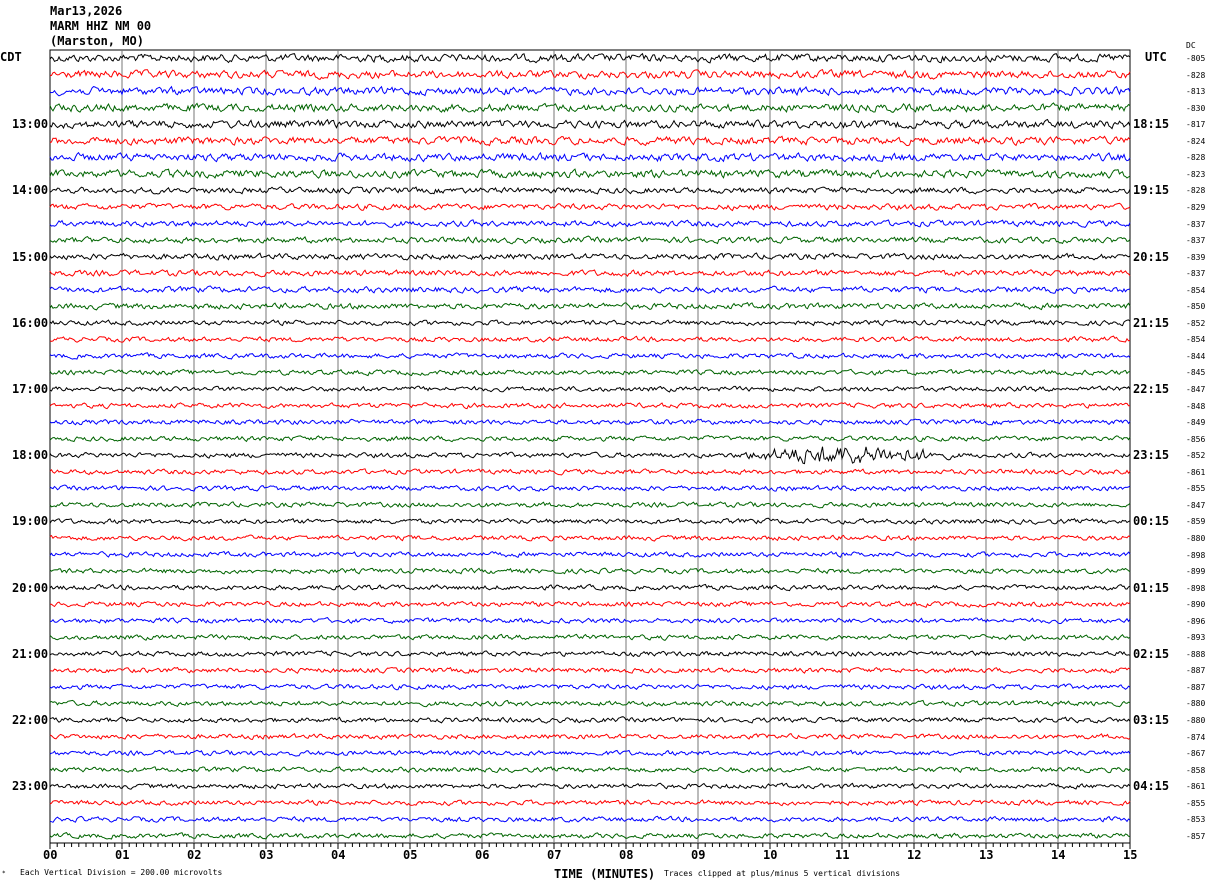 This screenshot has height=886, width=1210. I want to click on cdt-hour-label: 16:00, so click(30, 322).